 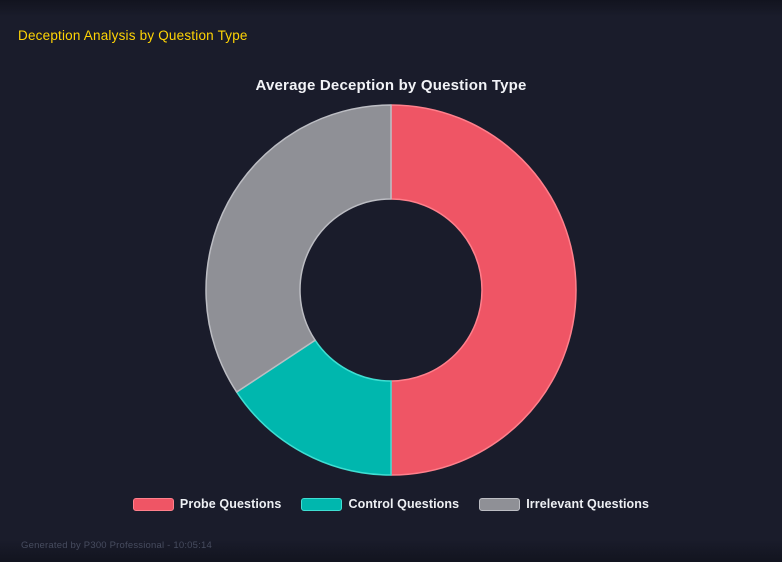 I want to click on legend-item-probe-questions: Probe Questions, so click(x=207, y=504).